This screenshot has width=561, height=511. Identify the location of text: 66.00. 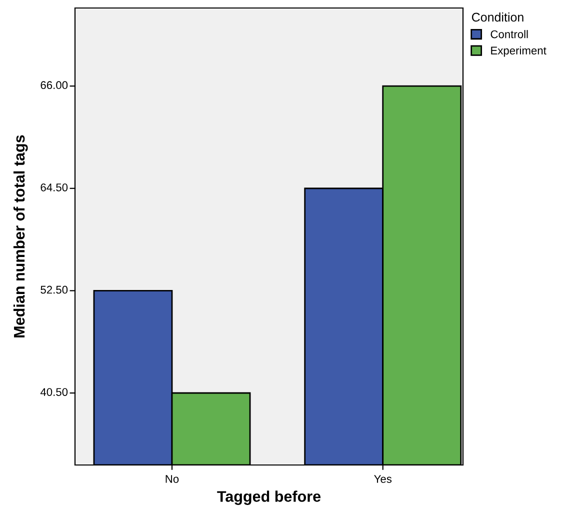
(54, 85).